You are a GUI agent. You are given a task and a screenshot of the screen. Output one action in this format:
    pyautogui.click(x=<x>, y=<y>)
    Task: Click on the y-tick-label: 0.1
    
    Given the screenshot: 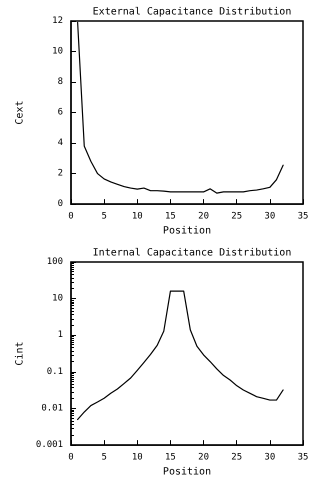 What is the action you would take?
    pyautogui.click(x=54, y=371)
    